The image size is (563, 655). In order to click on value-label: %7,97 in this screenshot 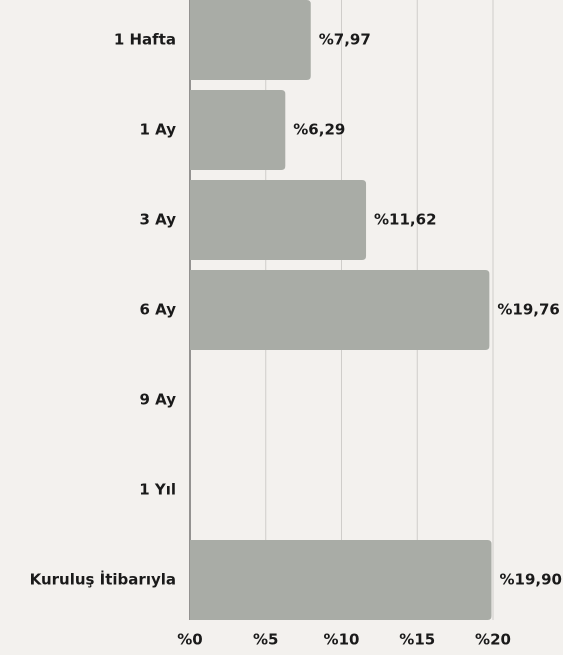, I will do `click(345, 40)`.